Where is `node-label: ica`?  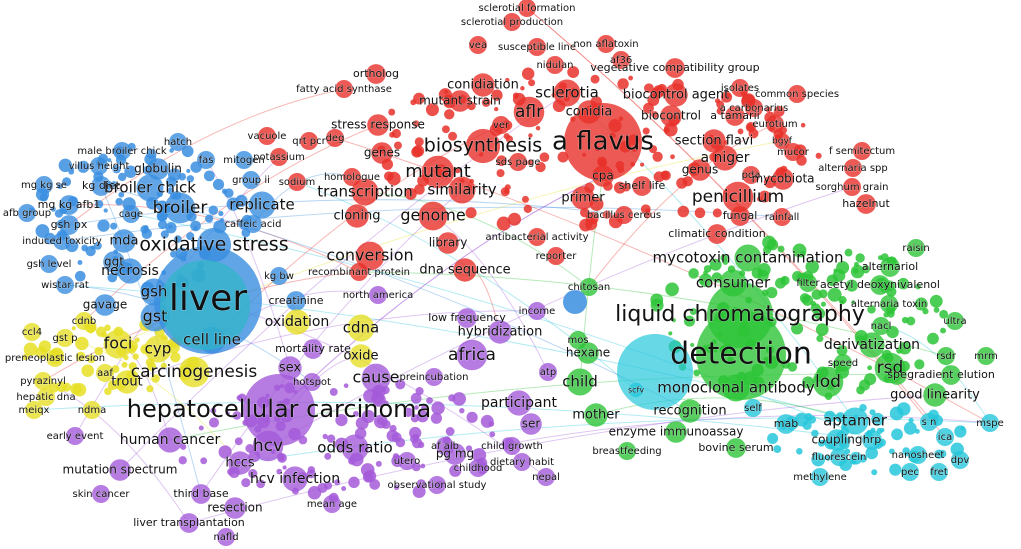 node-label: ica is located at coordinates (945, 437).